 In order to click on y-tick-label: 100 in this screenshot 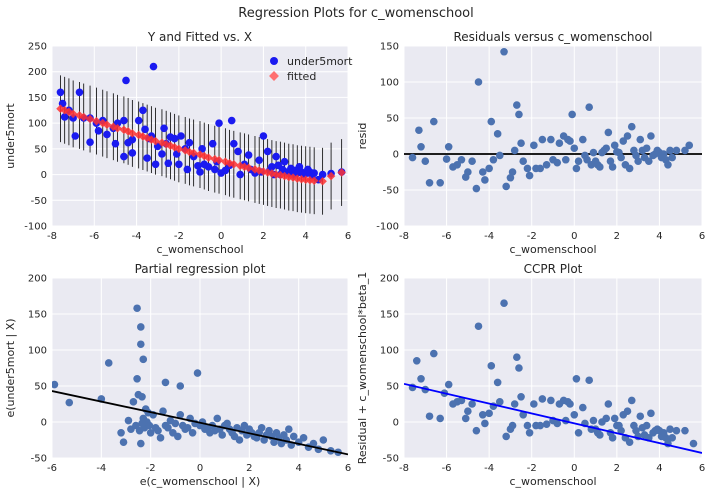, I will do `click(389, 351)`.